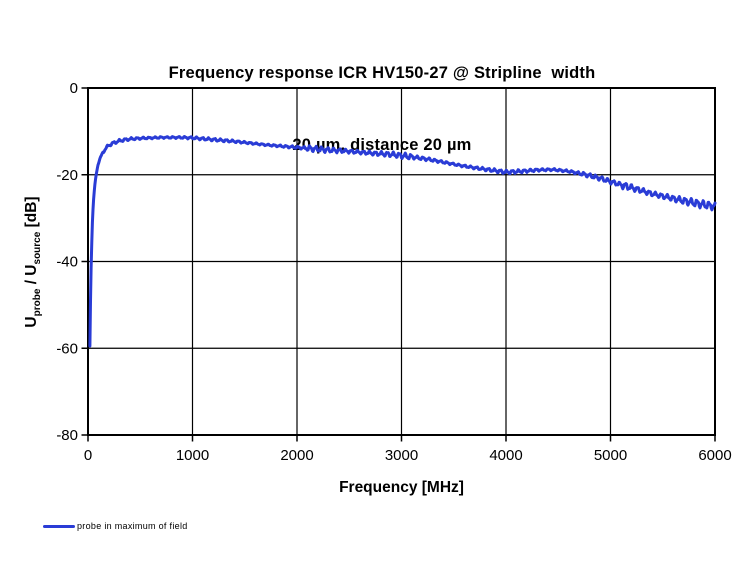  Describe the element at coordinates (67, 175) in the screenshot. I see `y-tick-label: -20` at that location.